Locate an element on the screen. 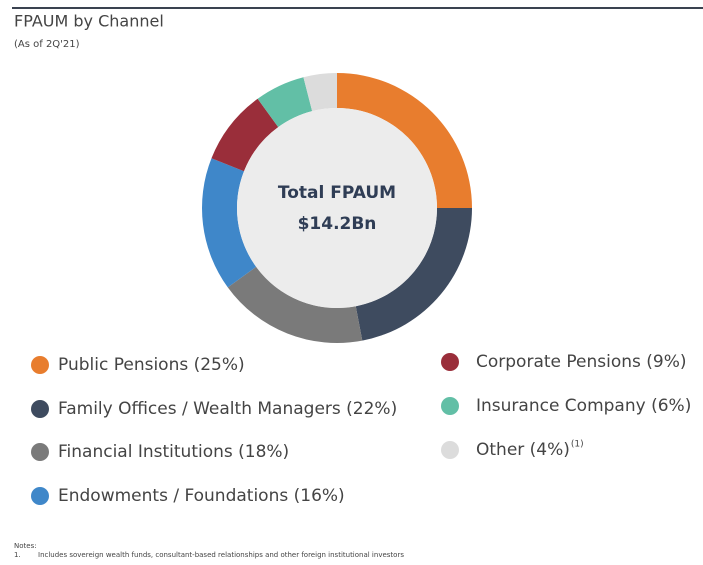  notes-heading: Notes: is located at coordinates (25, 546).